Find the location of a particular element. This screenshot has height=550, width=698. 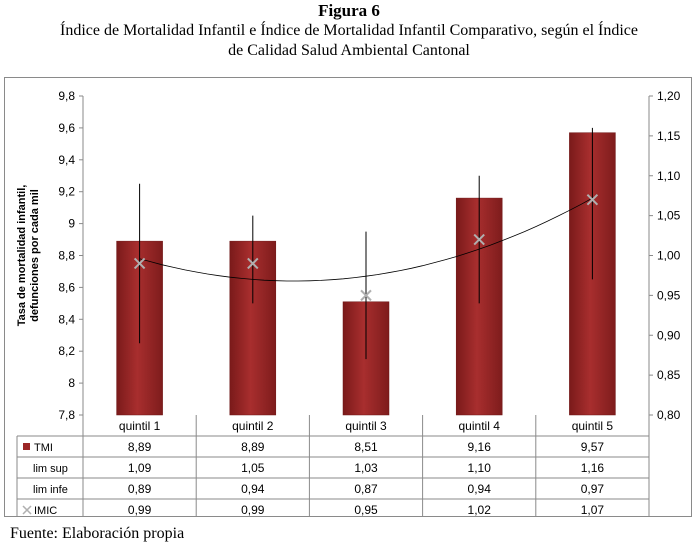

category-label: quintil 1 is located at coordinates (140, 426).